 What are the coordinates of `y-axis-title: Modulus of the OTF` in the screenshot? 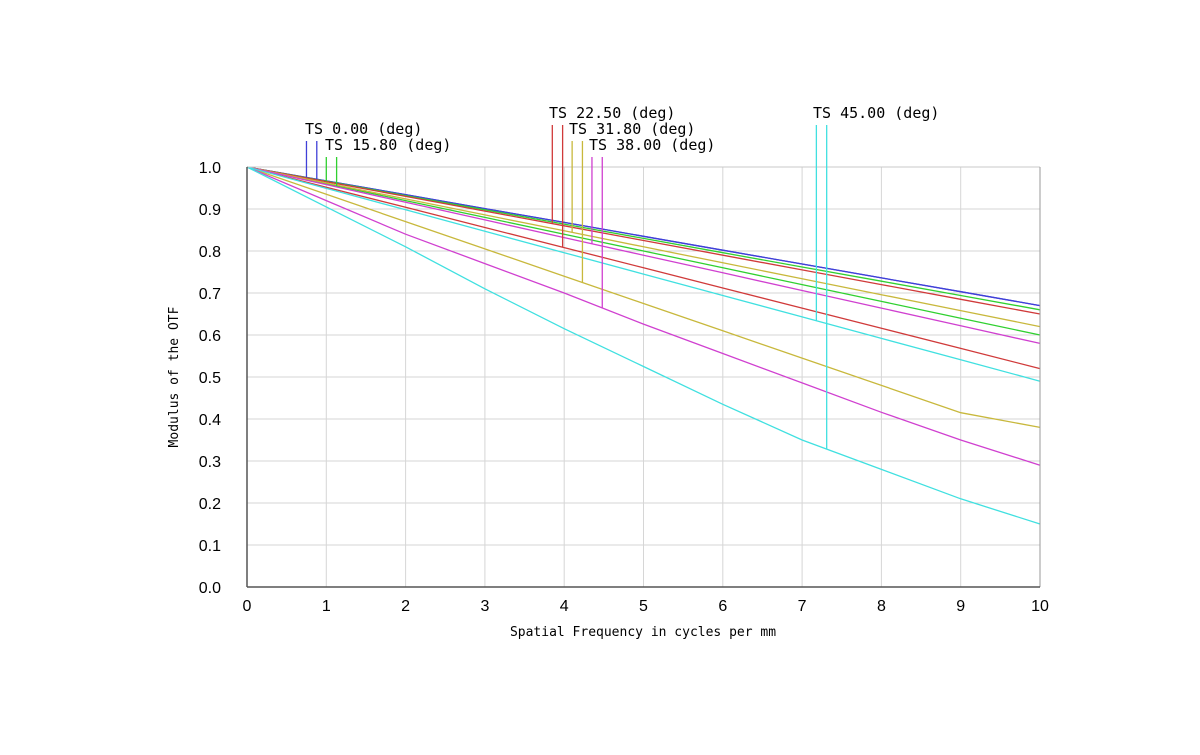 It's located at (174, 376).